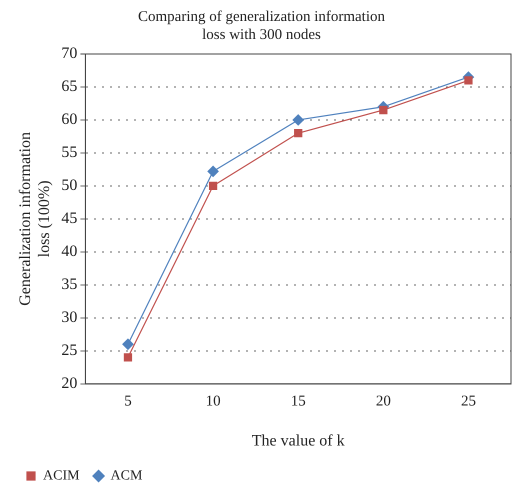 This screenshot has width=531, height=501. What do you see at coordinates (69, 153) in the screenshot?
I see `y-tick-label: 55` at bounding box center [69, 153].